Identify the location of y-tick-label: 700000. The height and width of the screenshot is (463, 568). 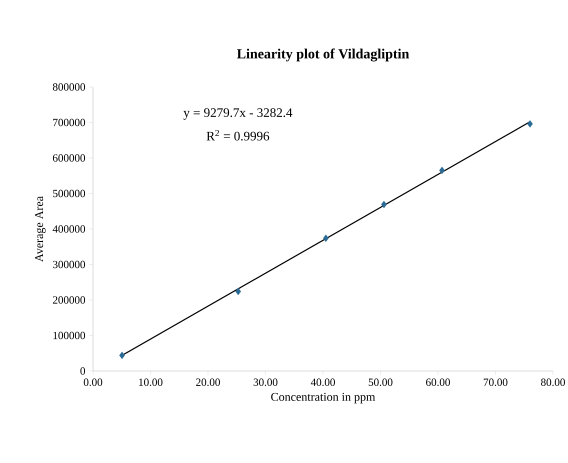
(69, 122).